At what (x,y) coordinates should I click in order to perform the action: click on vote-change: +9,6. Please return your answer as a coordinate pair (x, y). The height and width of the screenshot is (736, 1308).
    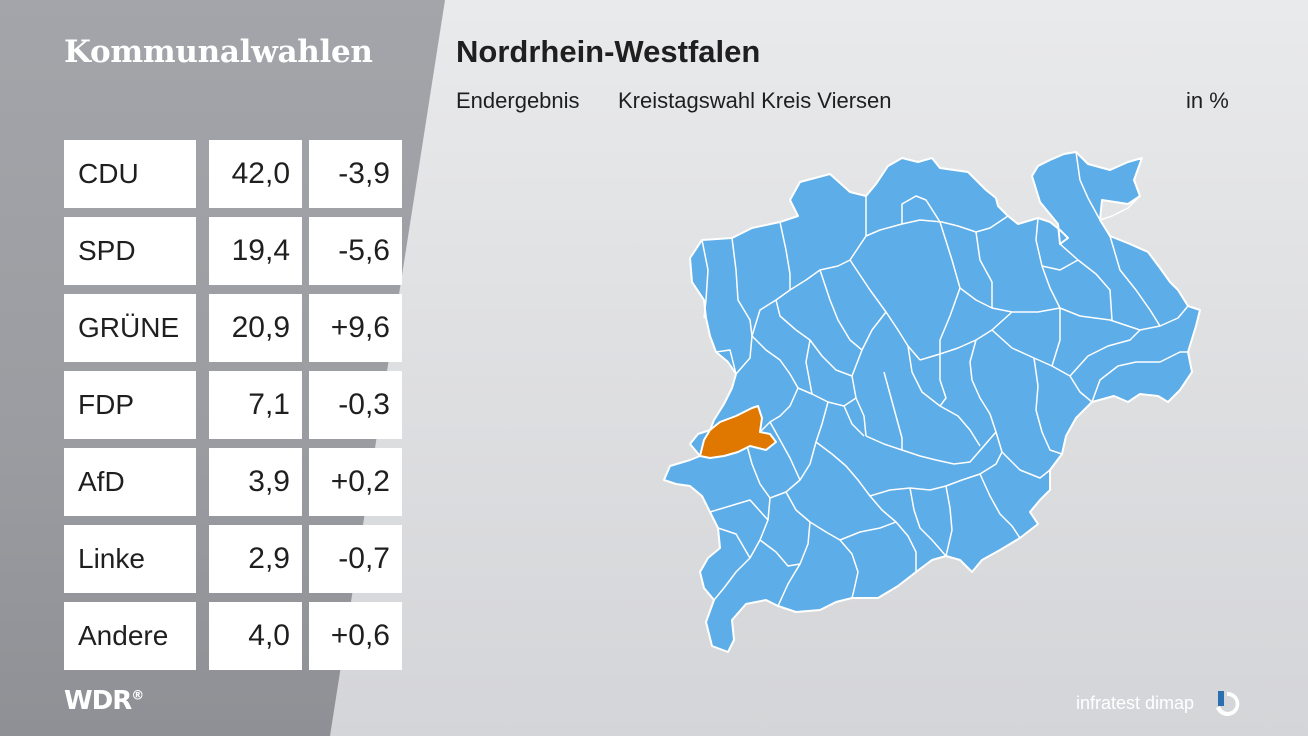
    Looking at the image, I should click on (355, 328).